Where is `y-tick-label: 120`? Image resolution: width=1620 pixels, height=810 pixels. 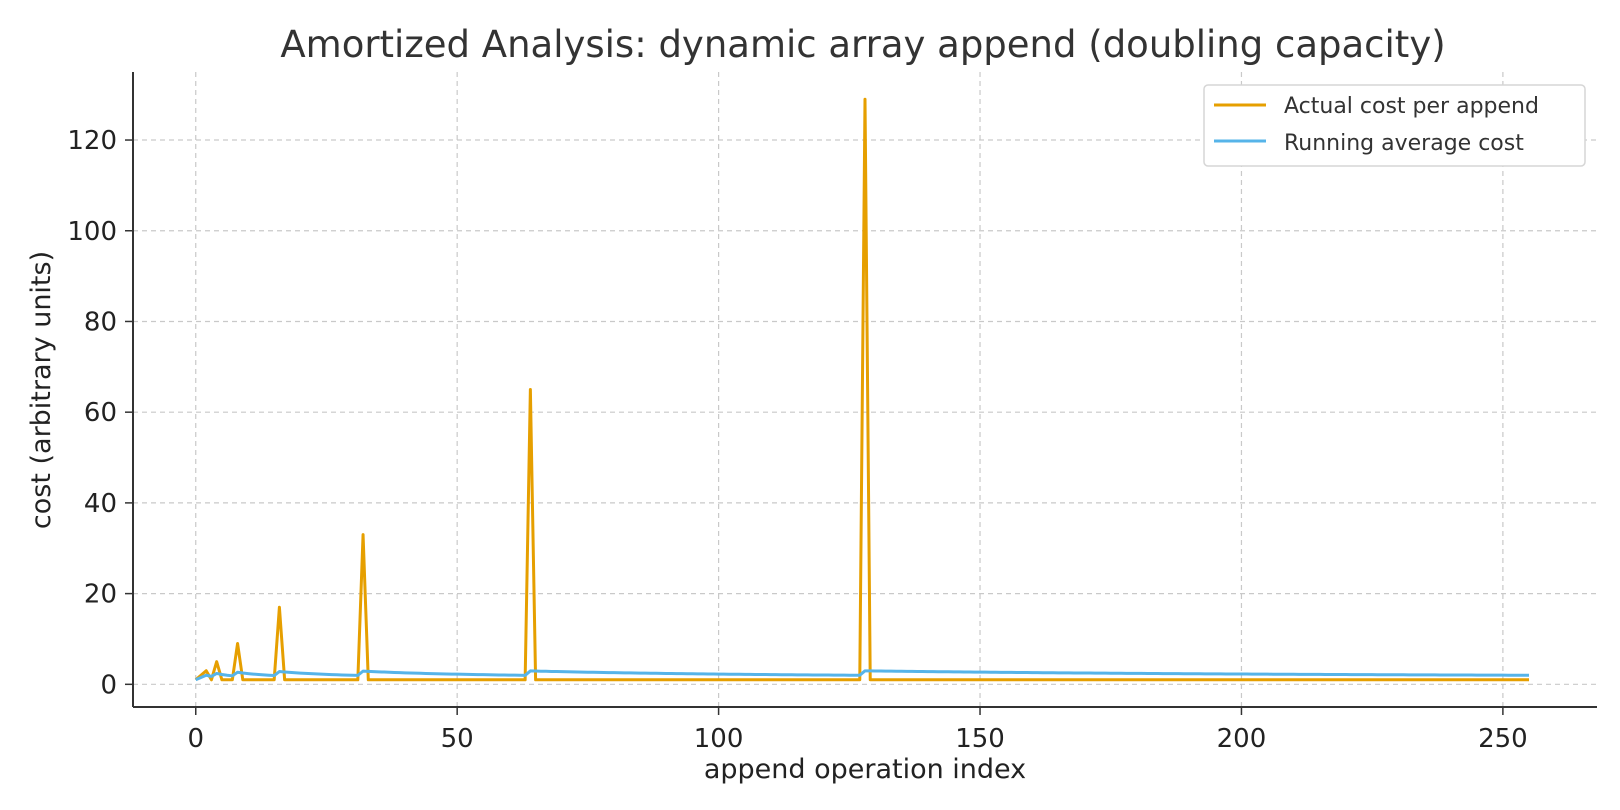 y-tick-label: 120 is located at coordinates (92, 141).